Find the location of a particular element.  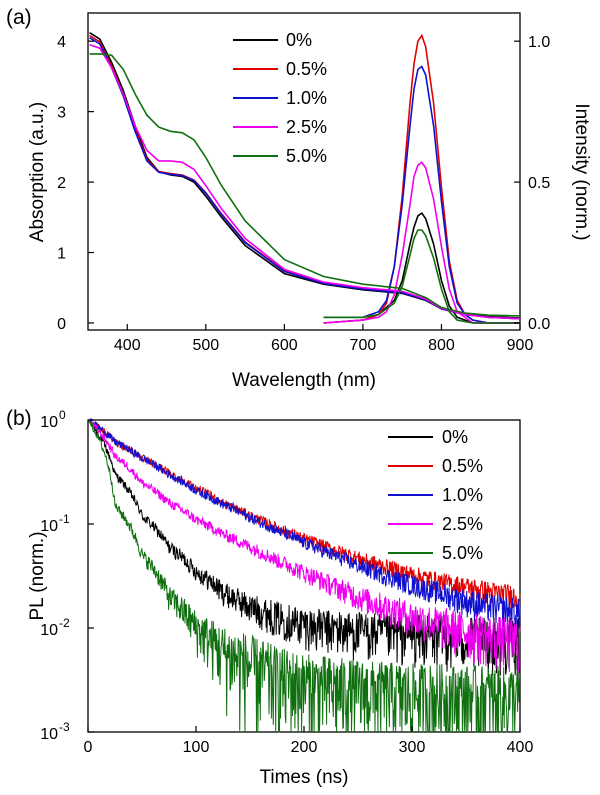

x-tick-label-b: 0 is located at coordinates (88, 747).